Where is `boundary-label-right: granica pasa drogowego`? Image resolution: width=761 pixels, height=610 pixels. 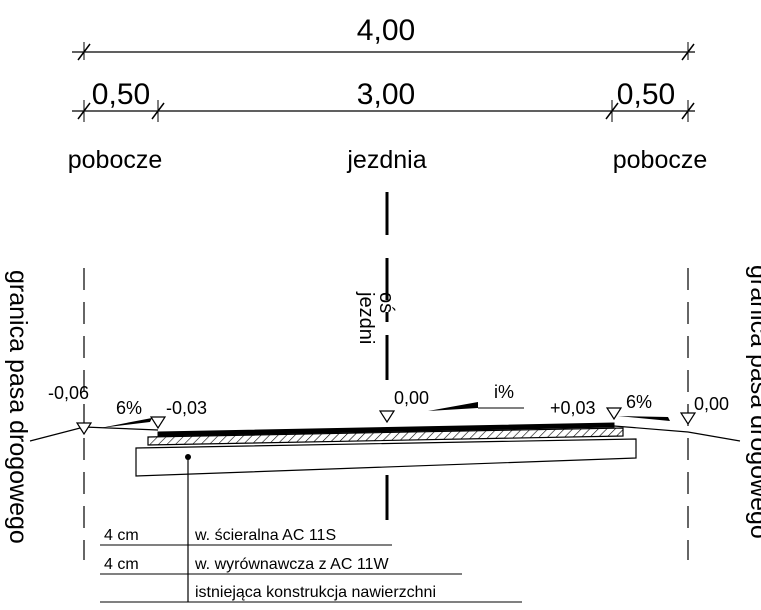 boundary-label-right: granica pasa drogowego is located at coordinates (753, 402).